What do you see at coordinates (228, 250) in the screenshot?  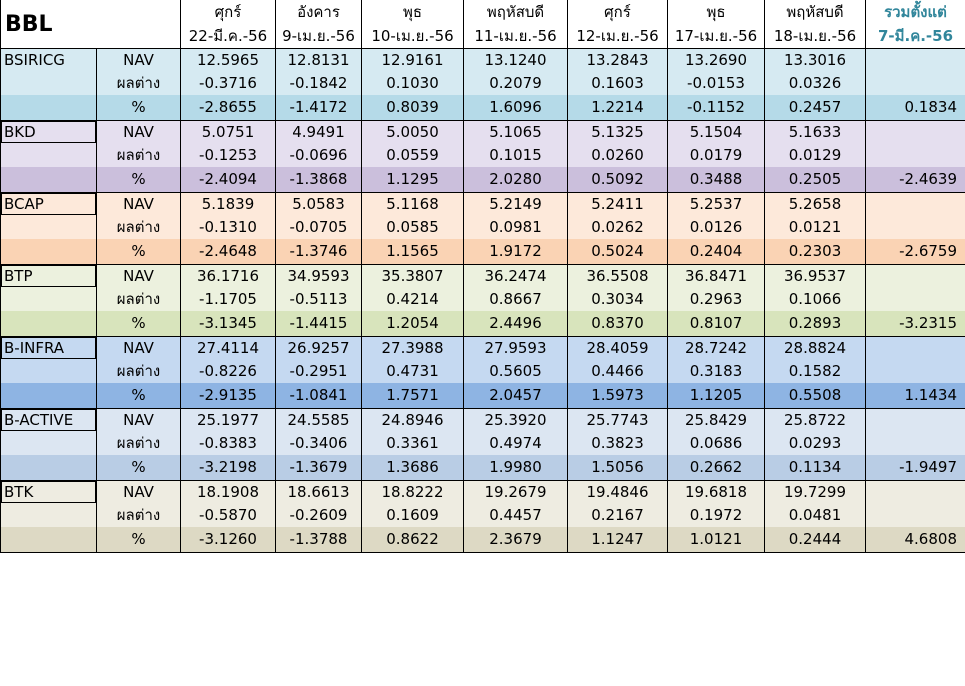 I see `pct-value: -2.4648` at bounding box center [228, 250].